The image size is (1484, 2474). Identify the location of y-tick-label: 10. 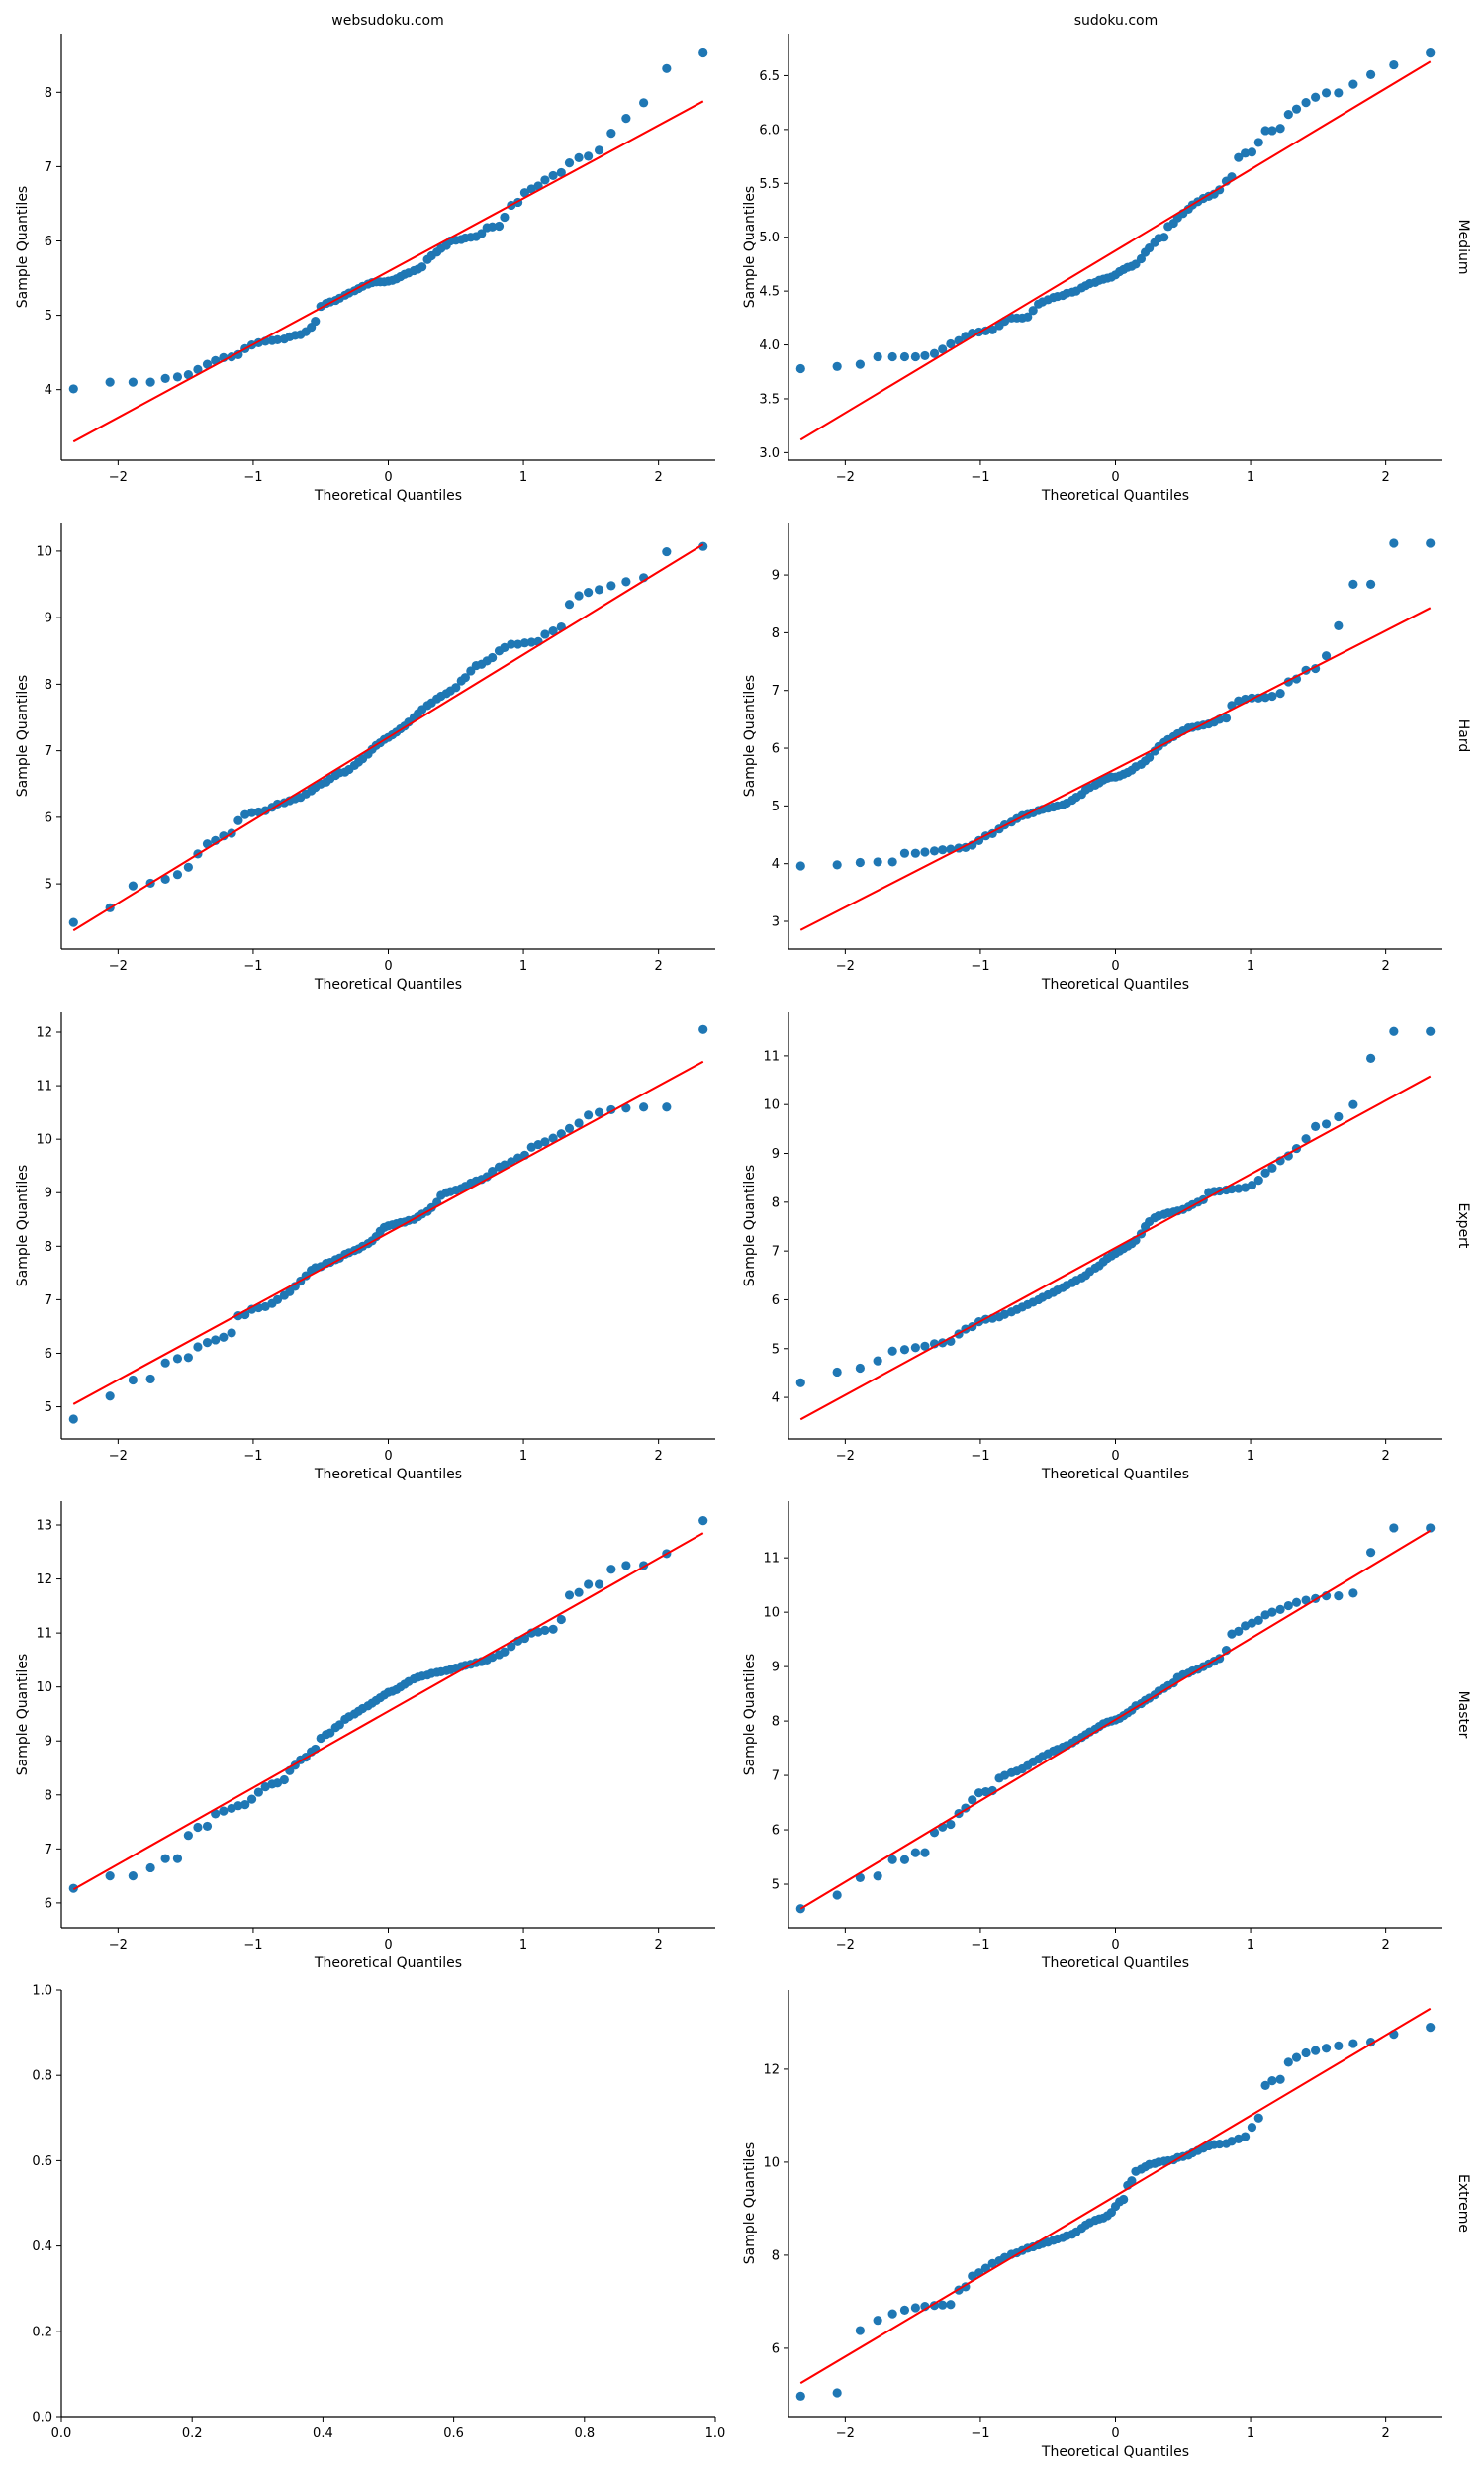
(771, 1106).